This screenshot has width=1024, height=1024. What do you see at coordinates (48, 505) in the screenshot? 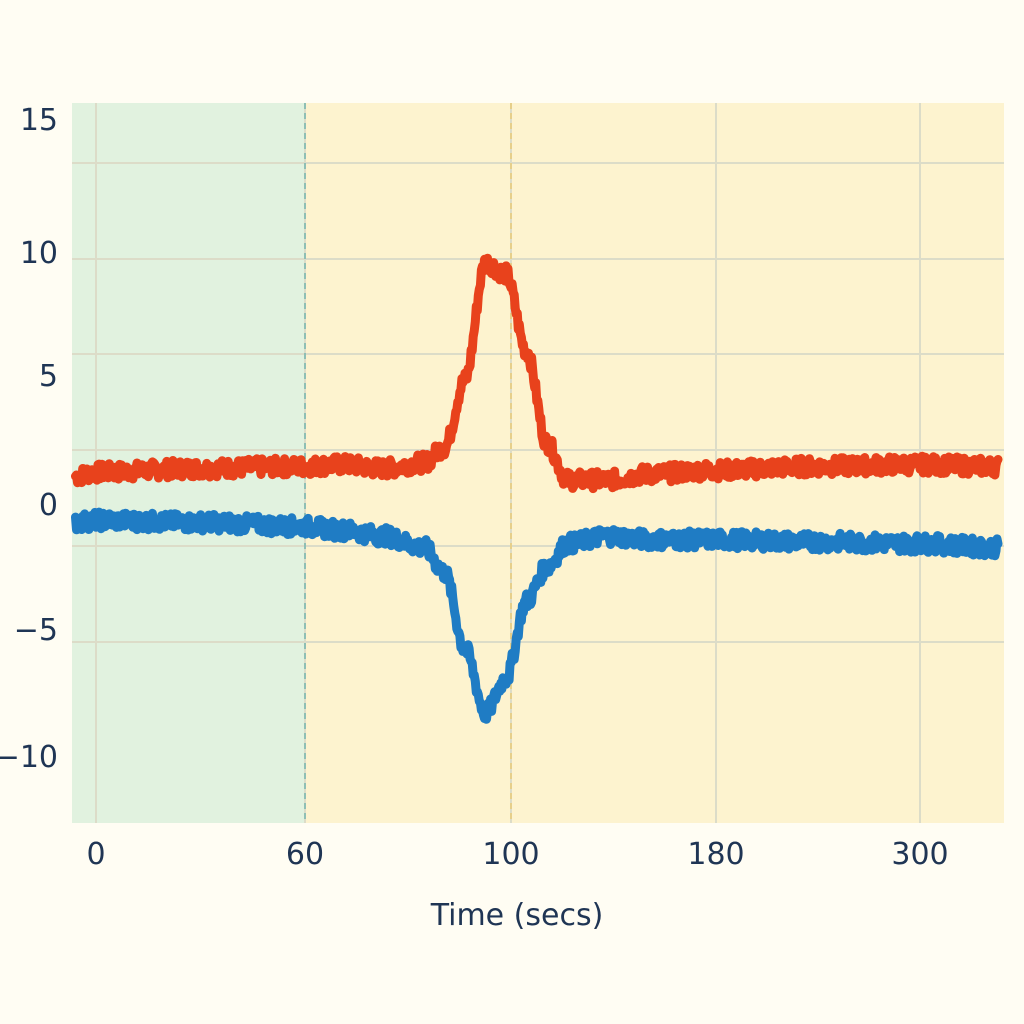
I see `y-tick-label: 0` at bounding box center [48, 505].